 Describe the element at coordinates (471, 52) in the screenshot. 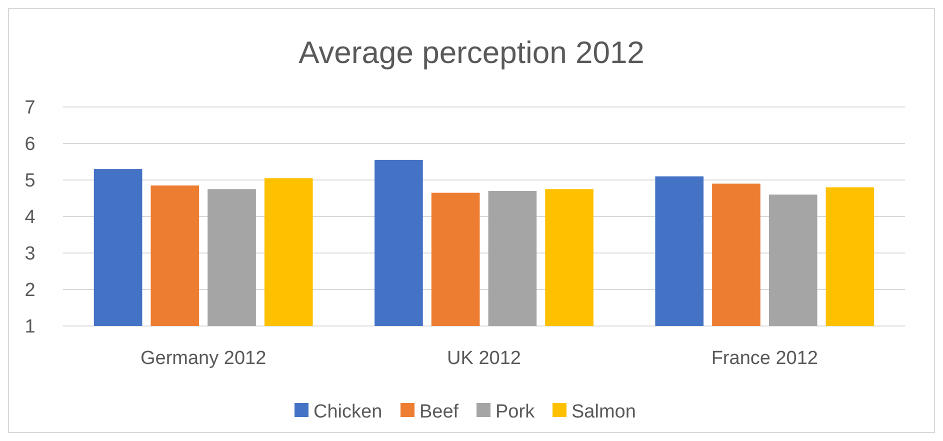

I see `chart-title: Average perception 2012` at that location.